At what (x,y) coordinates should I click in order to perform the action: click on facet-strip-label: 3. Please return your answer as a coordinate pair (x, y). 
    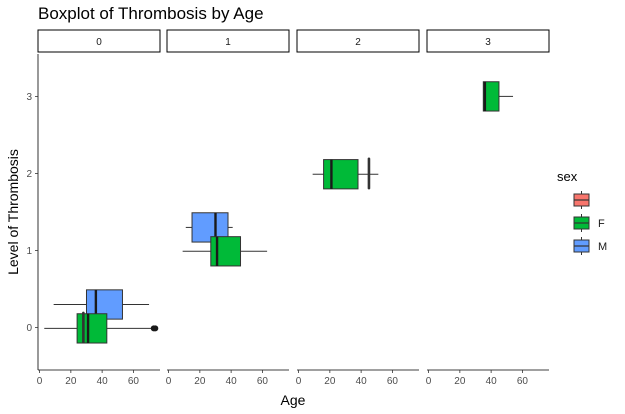
    Looking at the image, I should click on (488, 42).